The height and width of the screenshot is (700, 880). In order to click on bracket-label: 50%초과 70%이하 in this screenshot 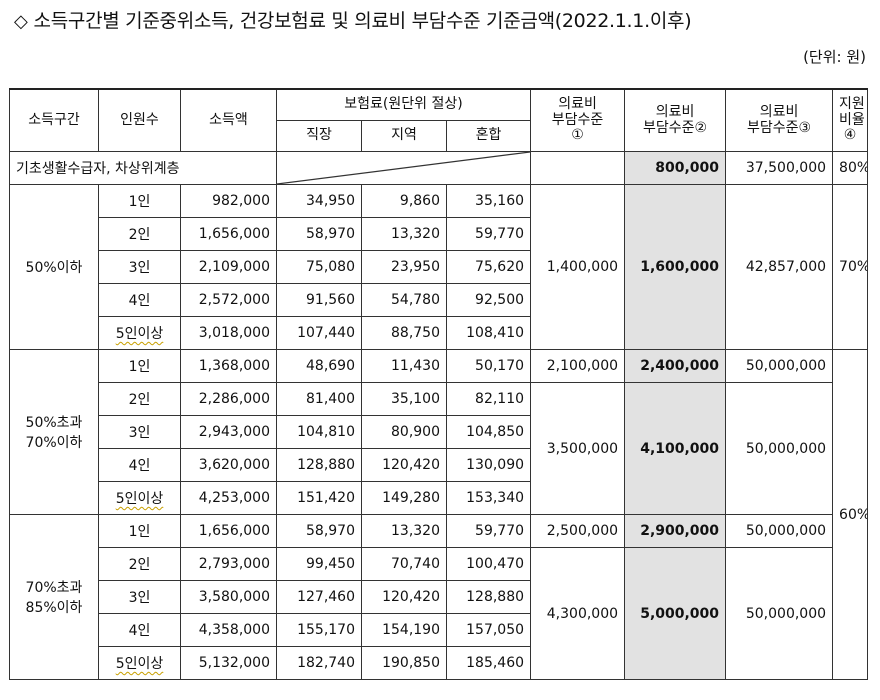, I will do `click(54, 432)`.